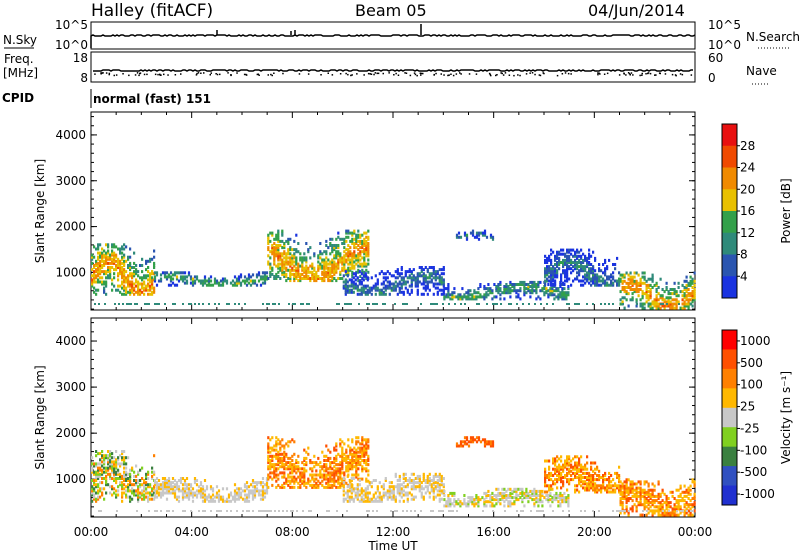 The image size is (800, 558). Describe the element at coordinates (71, 25) in the screenshot. I see `nsky-left-tick: 10^5` at that location.